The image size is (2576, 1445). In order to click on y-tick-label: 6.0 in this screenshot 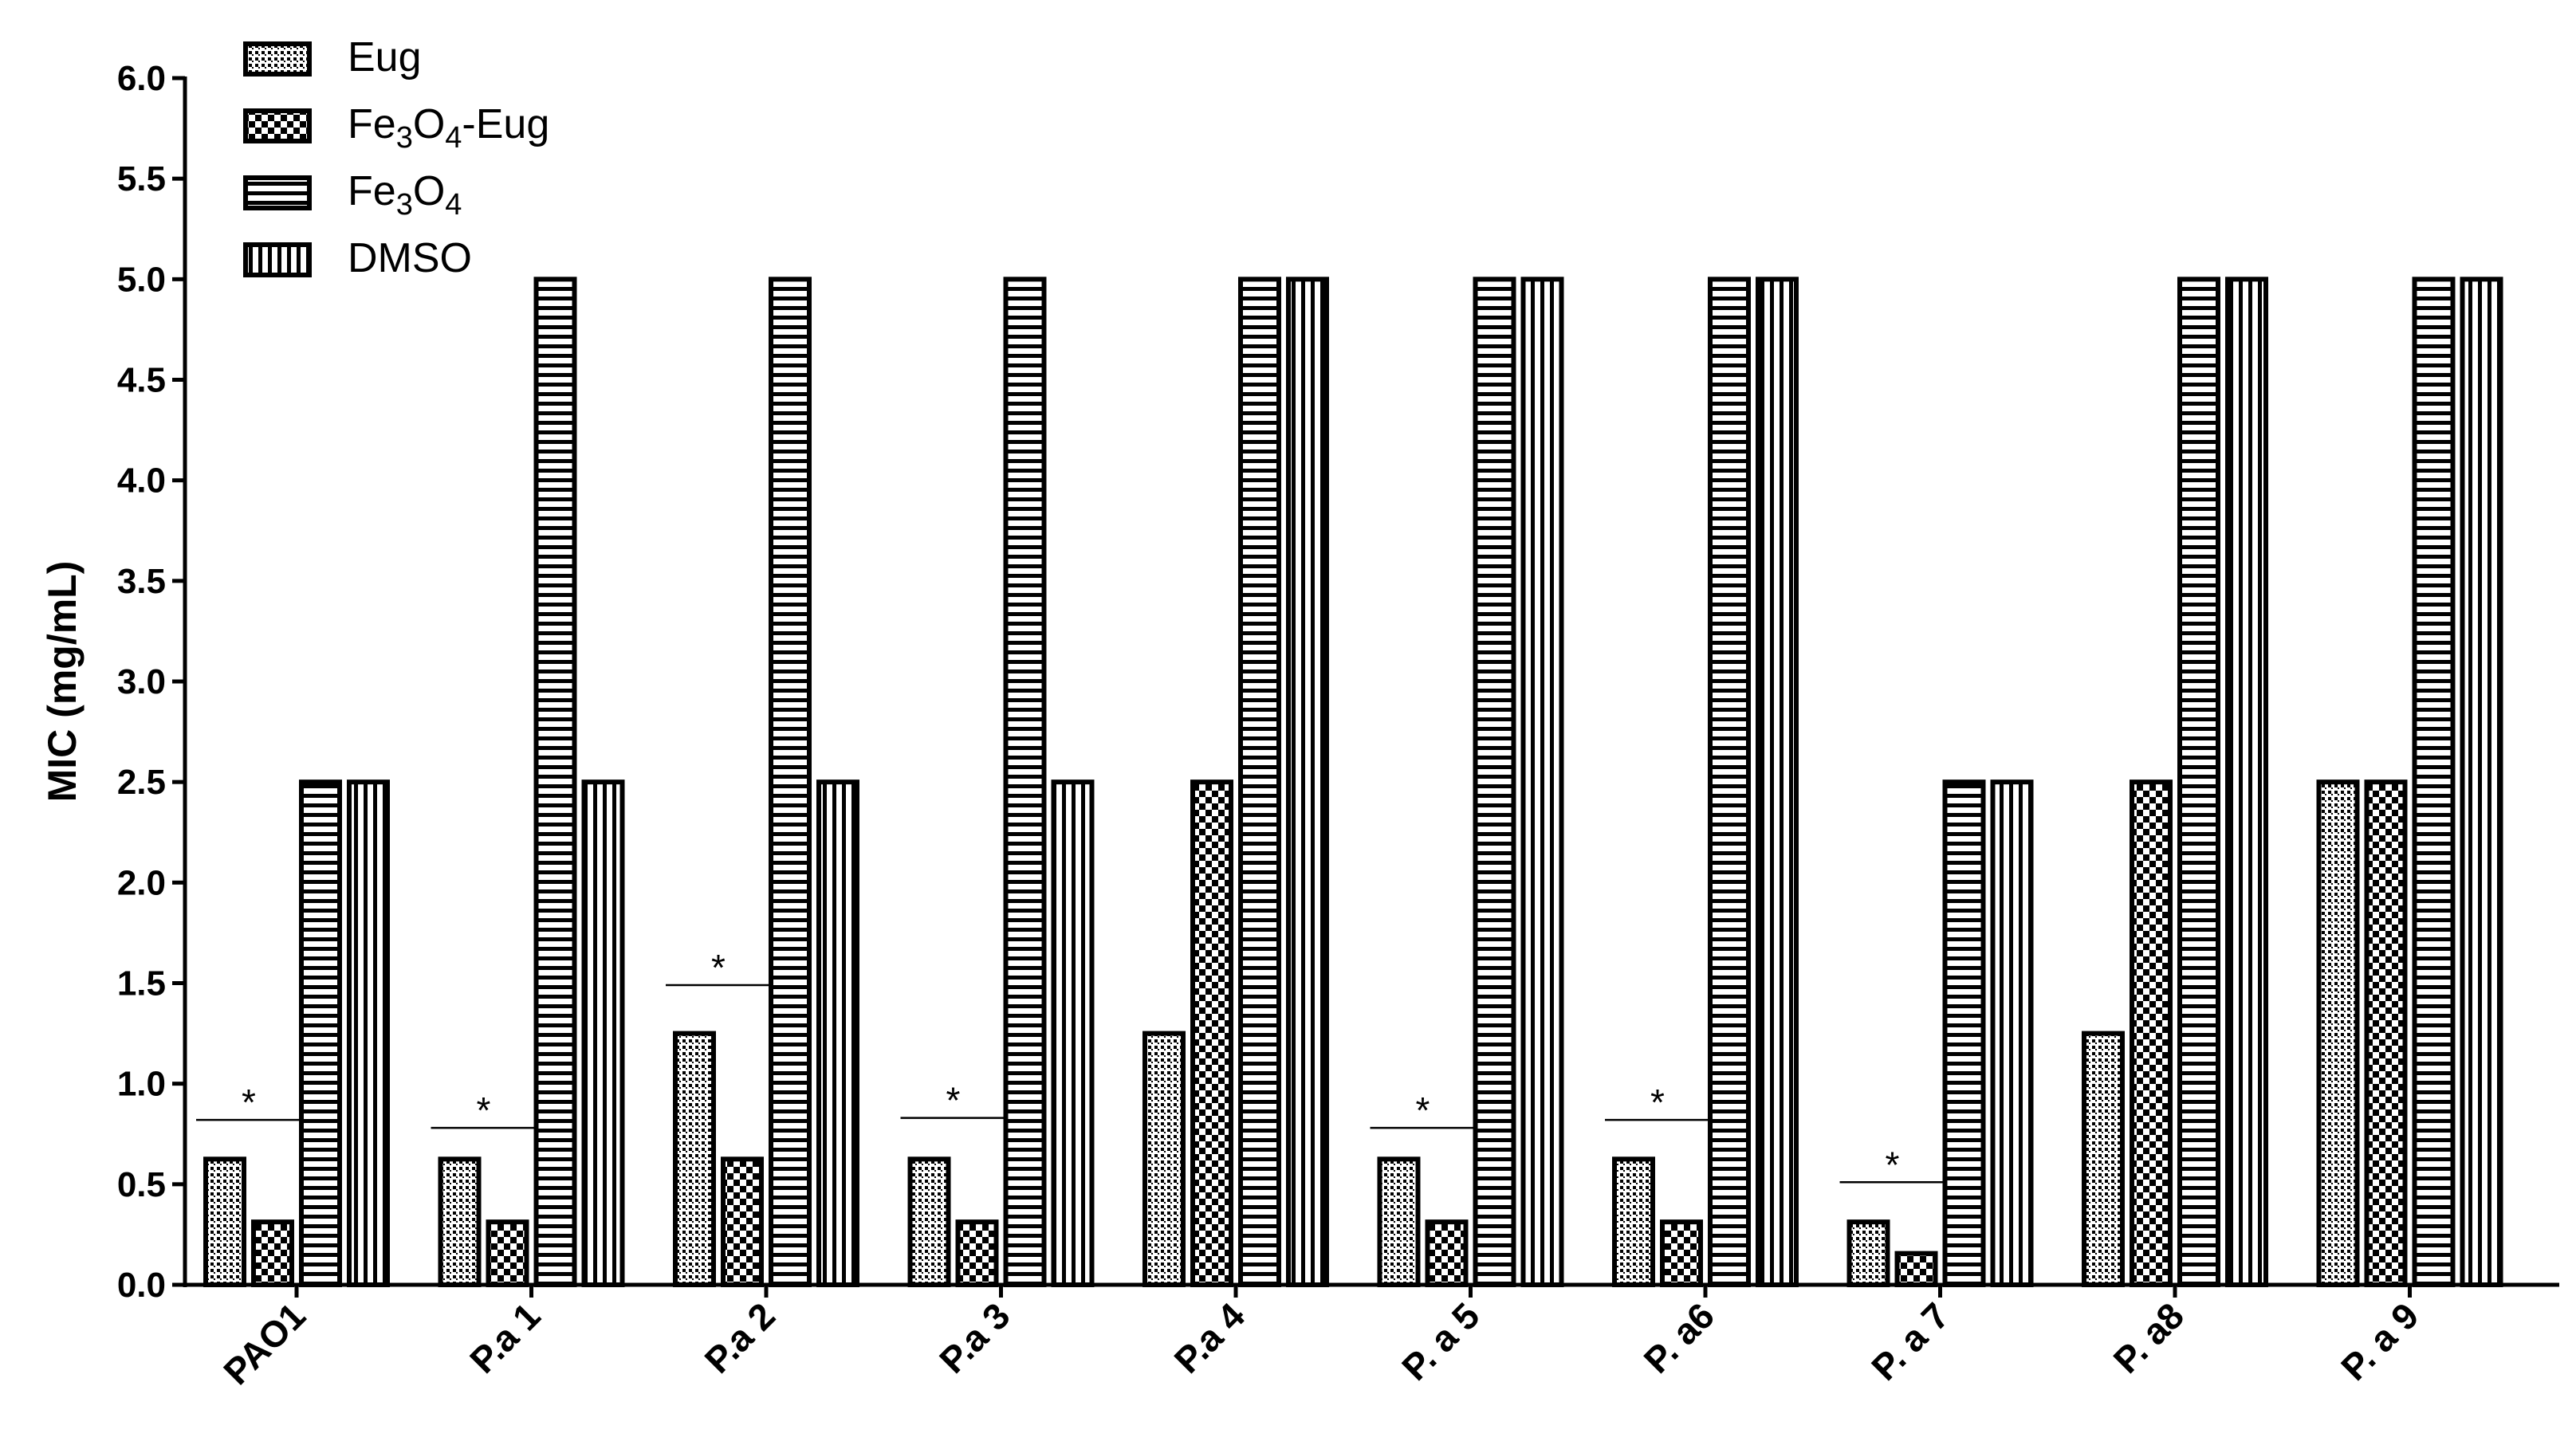, I will do `click(141, 78)`.